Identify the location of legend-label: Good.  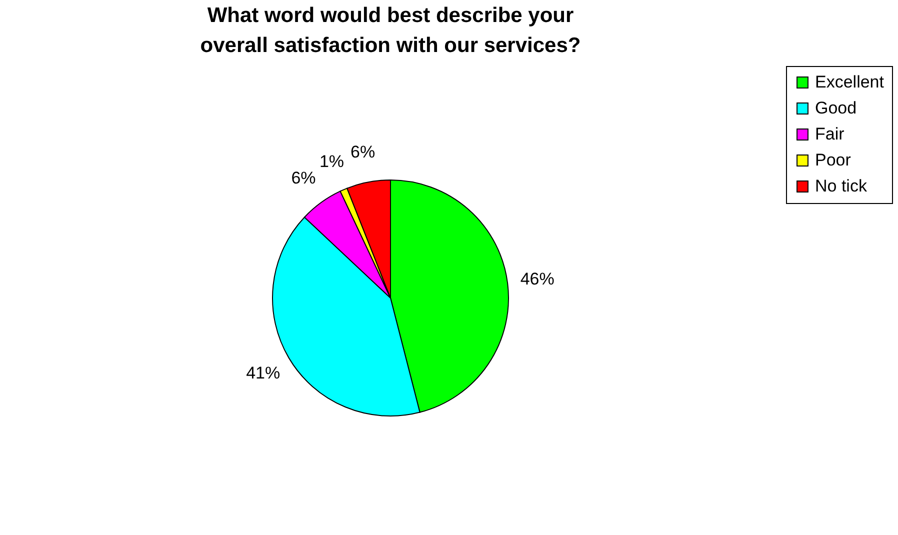
(836, 108).